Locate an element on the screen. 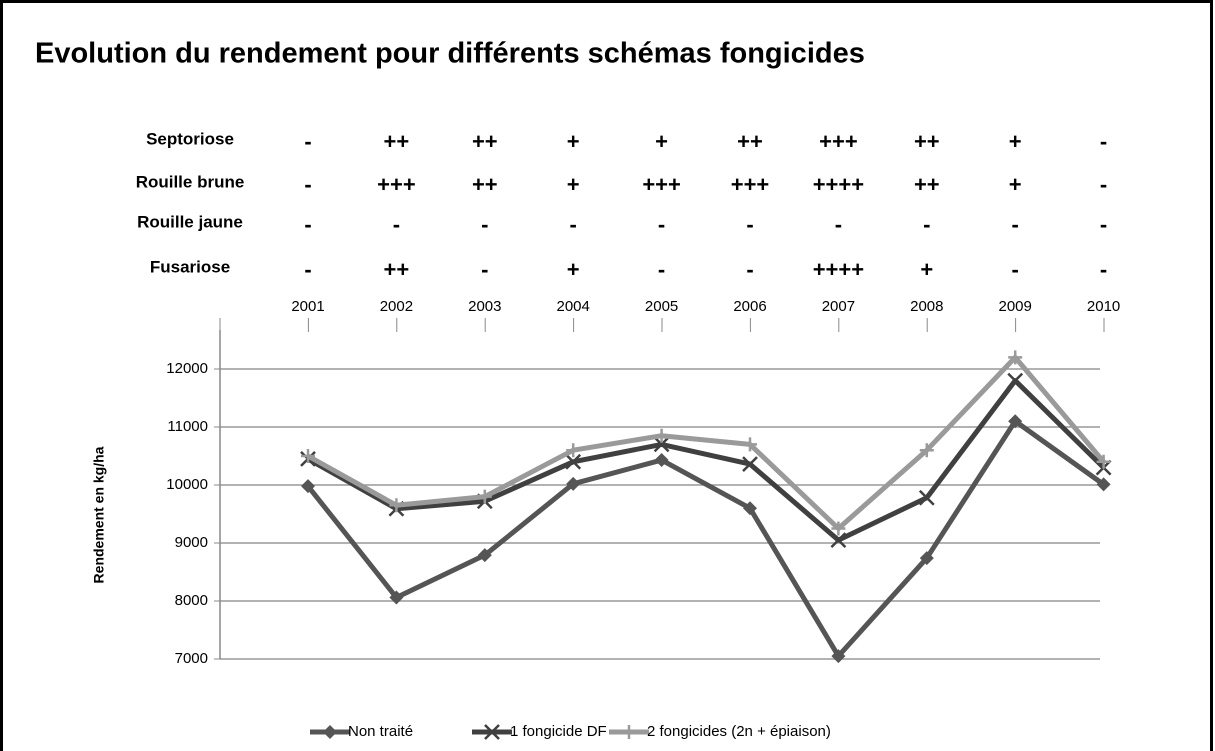 The width and height of the screenshot is (1215, 751). legend-label: 1 fongicide DF is located at coordinates (558, 731).